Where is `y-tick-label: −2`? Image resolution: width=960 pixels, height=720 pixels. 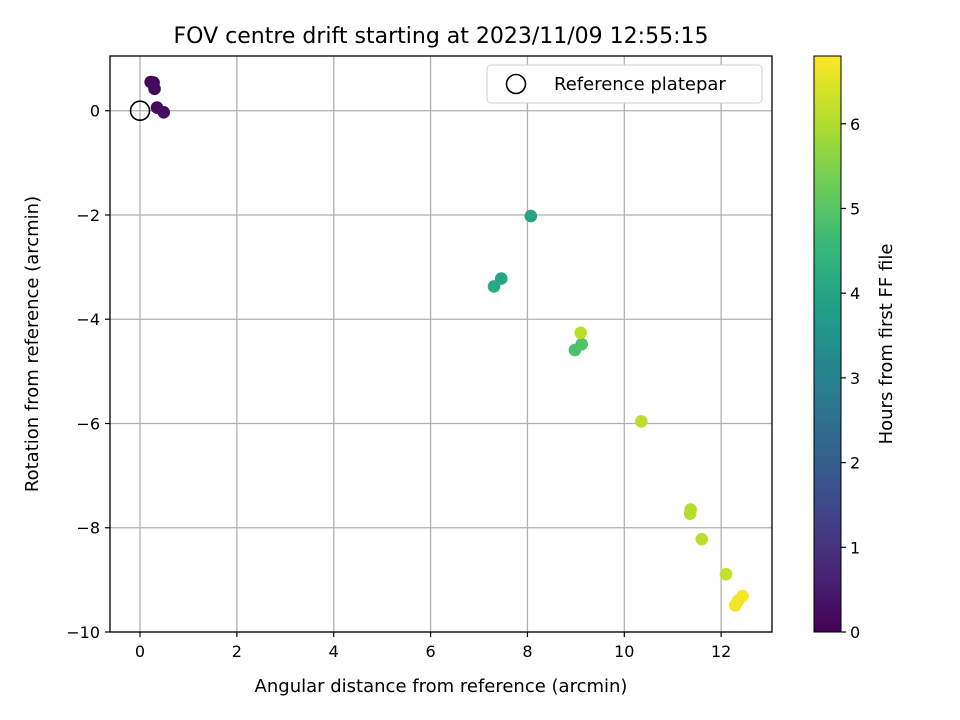 y-tick-label: −2 is located at coordinates (88, 215).